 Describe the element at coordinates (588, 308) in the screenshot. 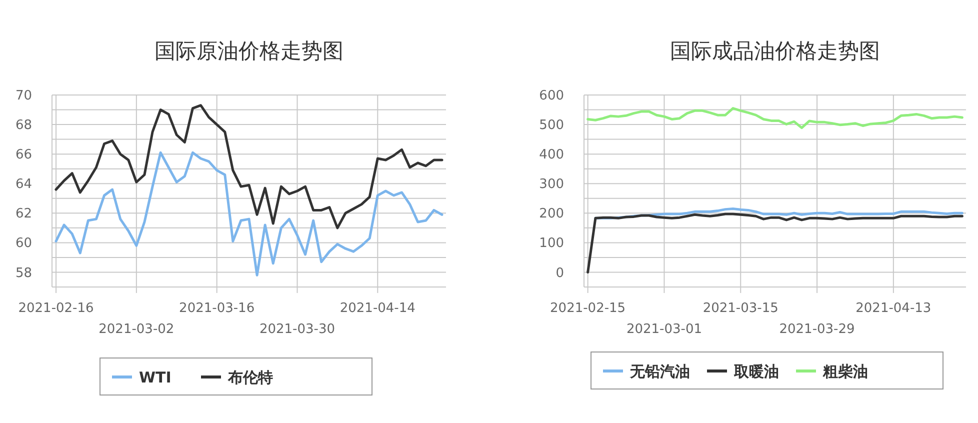

I see `x-tick-label: 2021-02-15` at that location.